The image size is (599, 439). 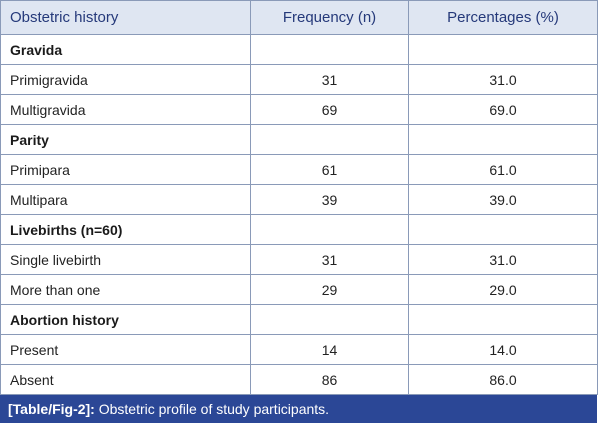 I want to click on row-frequency: 29, so click(x=329, y=289).